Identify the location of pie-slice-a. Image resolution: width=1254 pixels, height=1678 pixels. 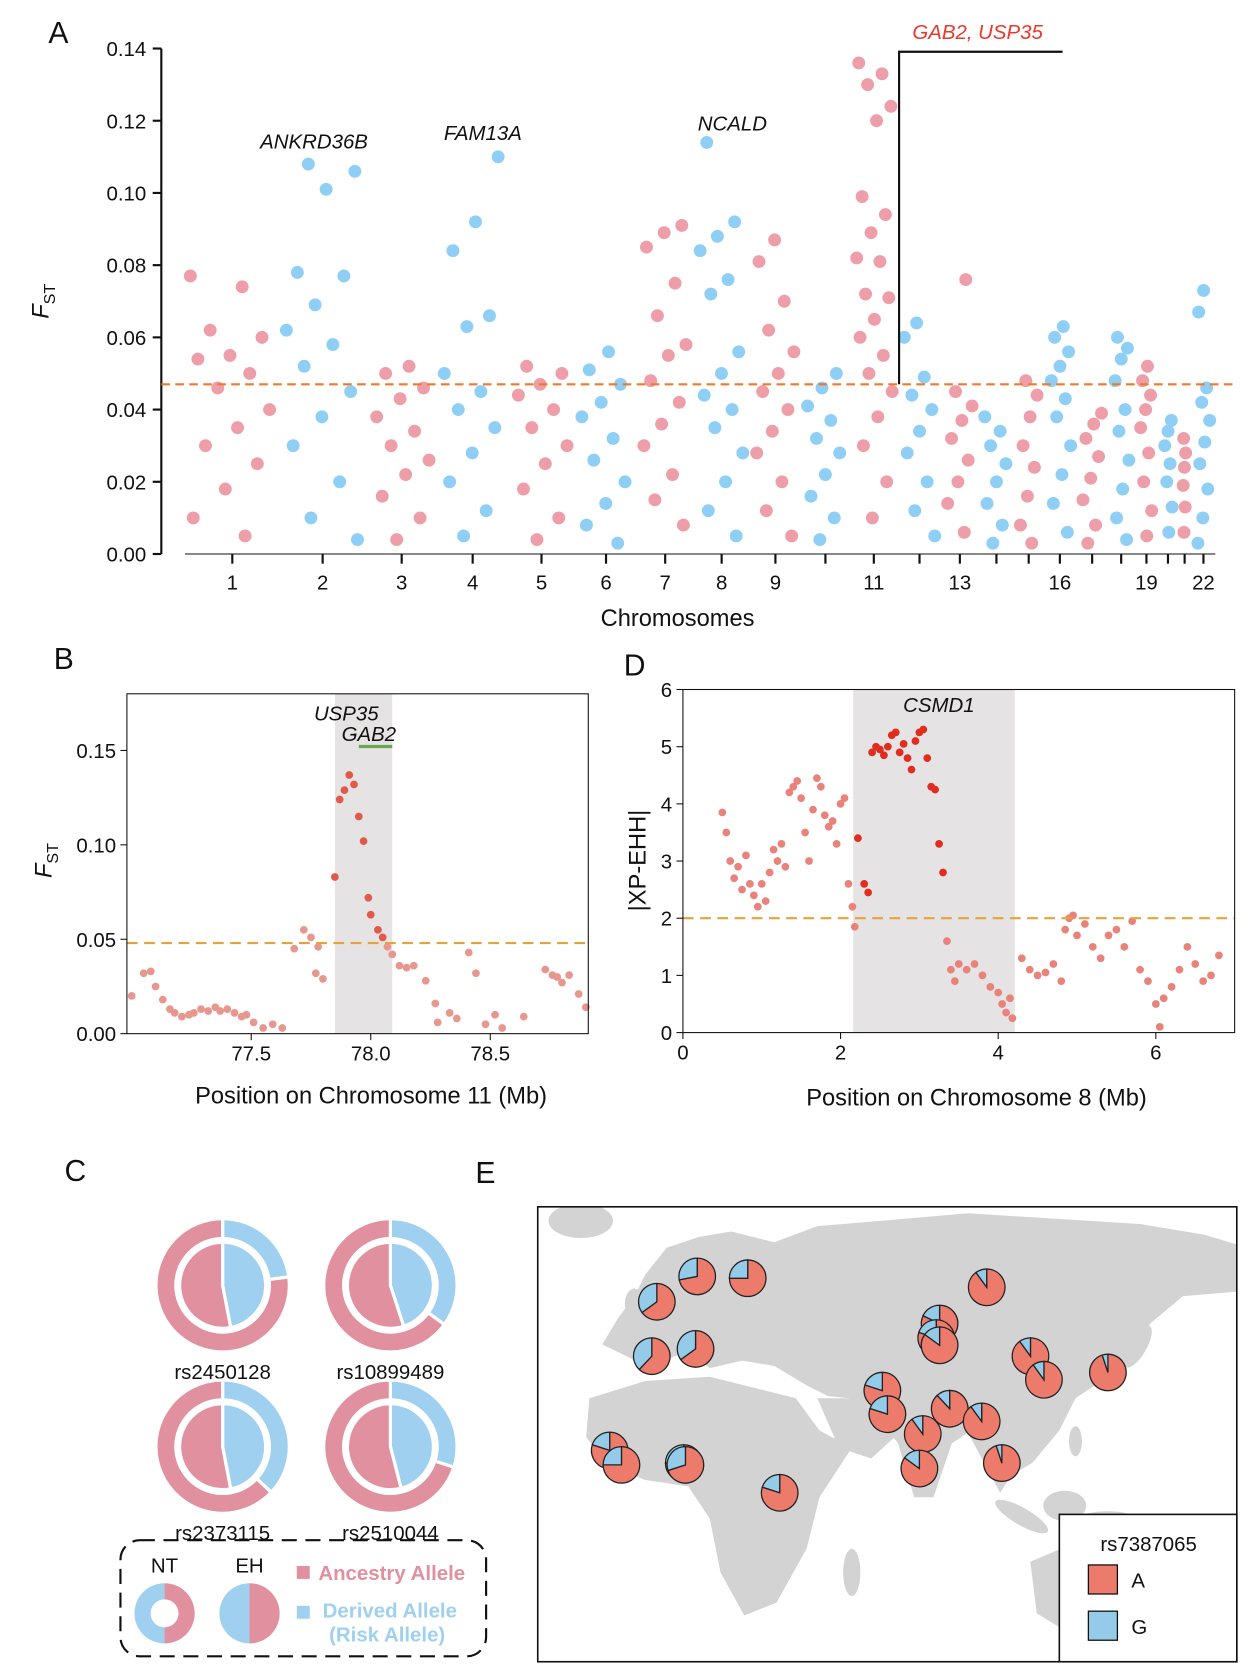
(654, 1356).